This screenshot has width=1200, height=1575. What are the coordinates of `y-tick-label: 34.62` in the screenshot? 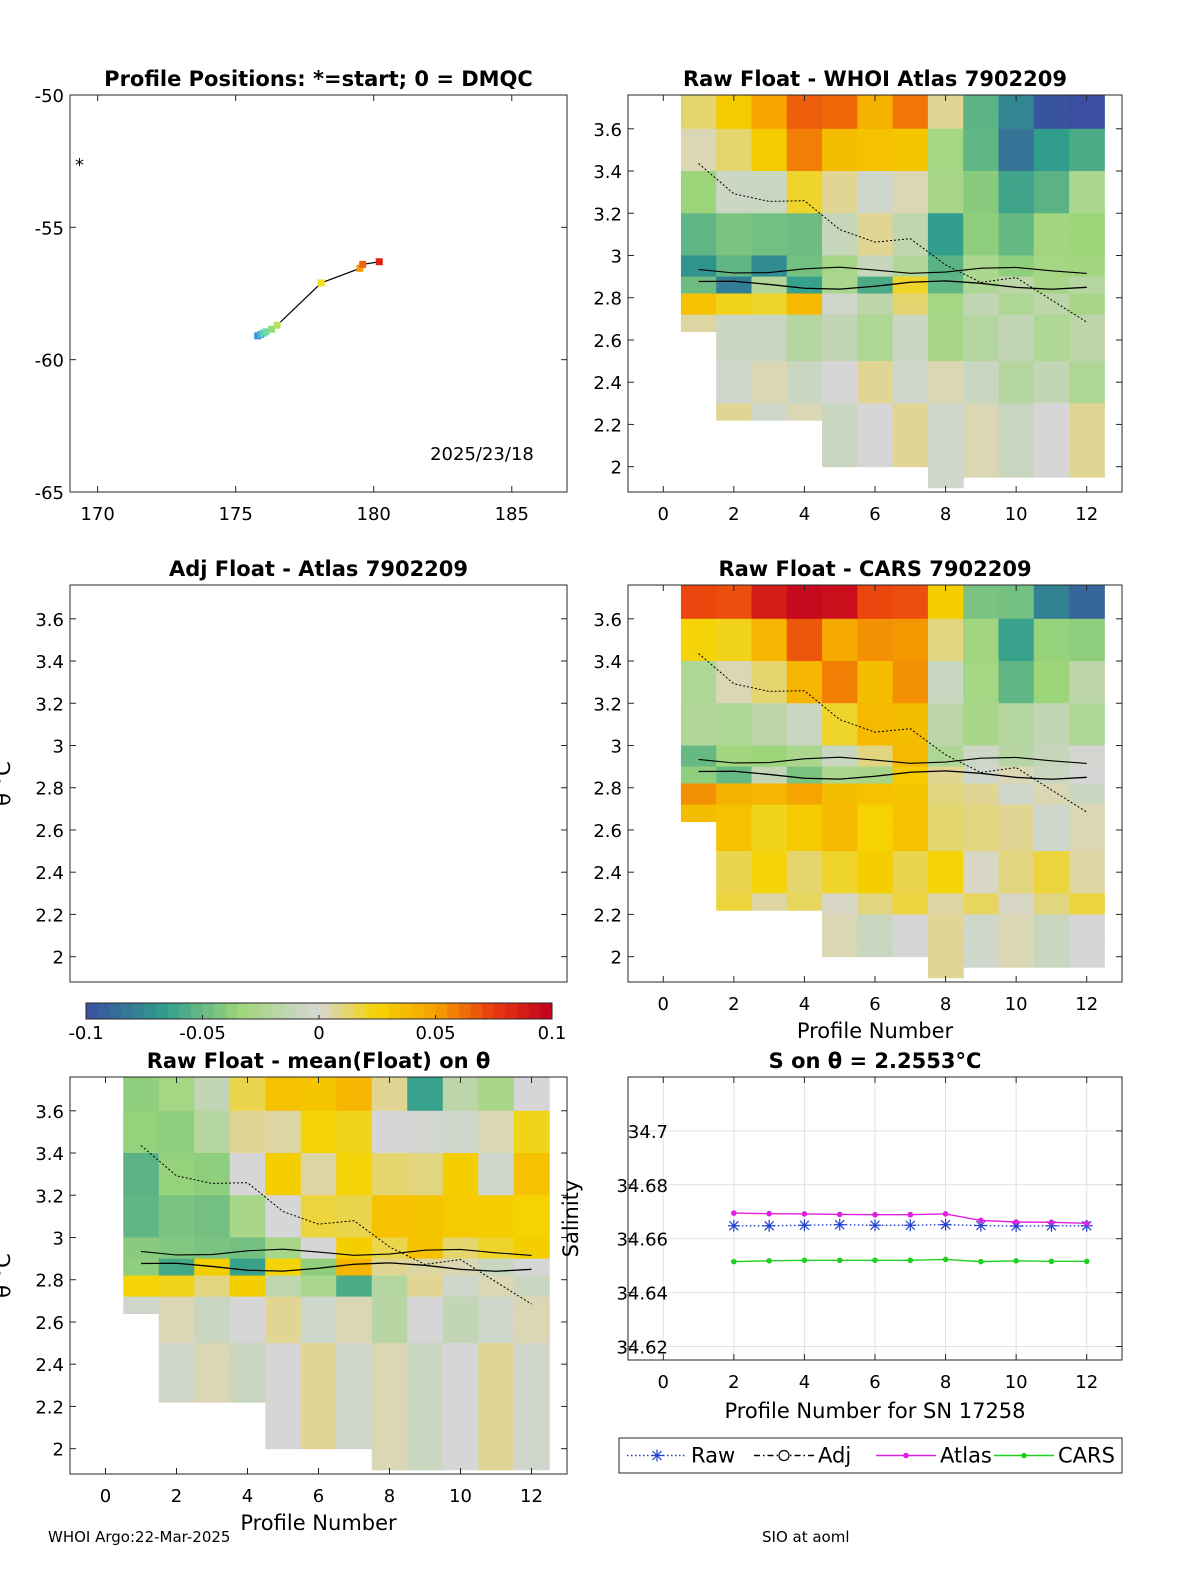 It's located at (642, 1348).